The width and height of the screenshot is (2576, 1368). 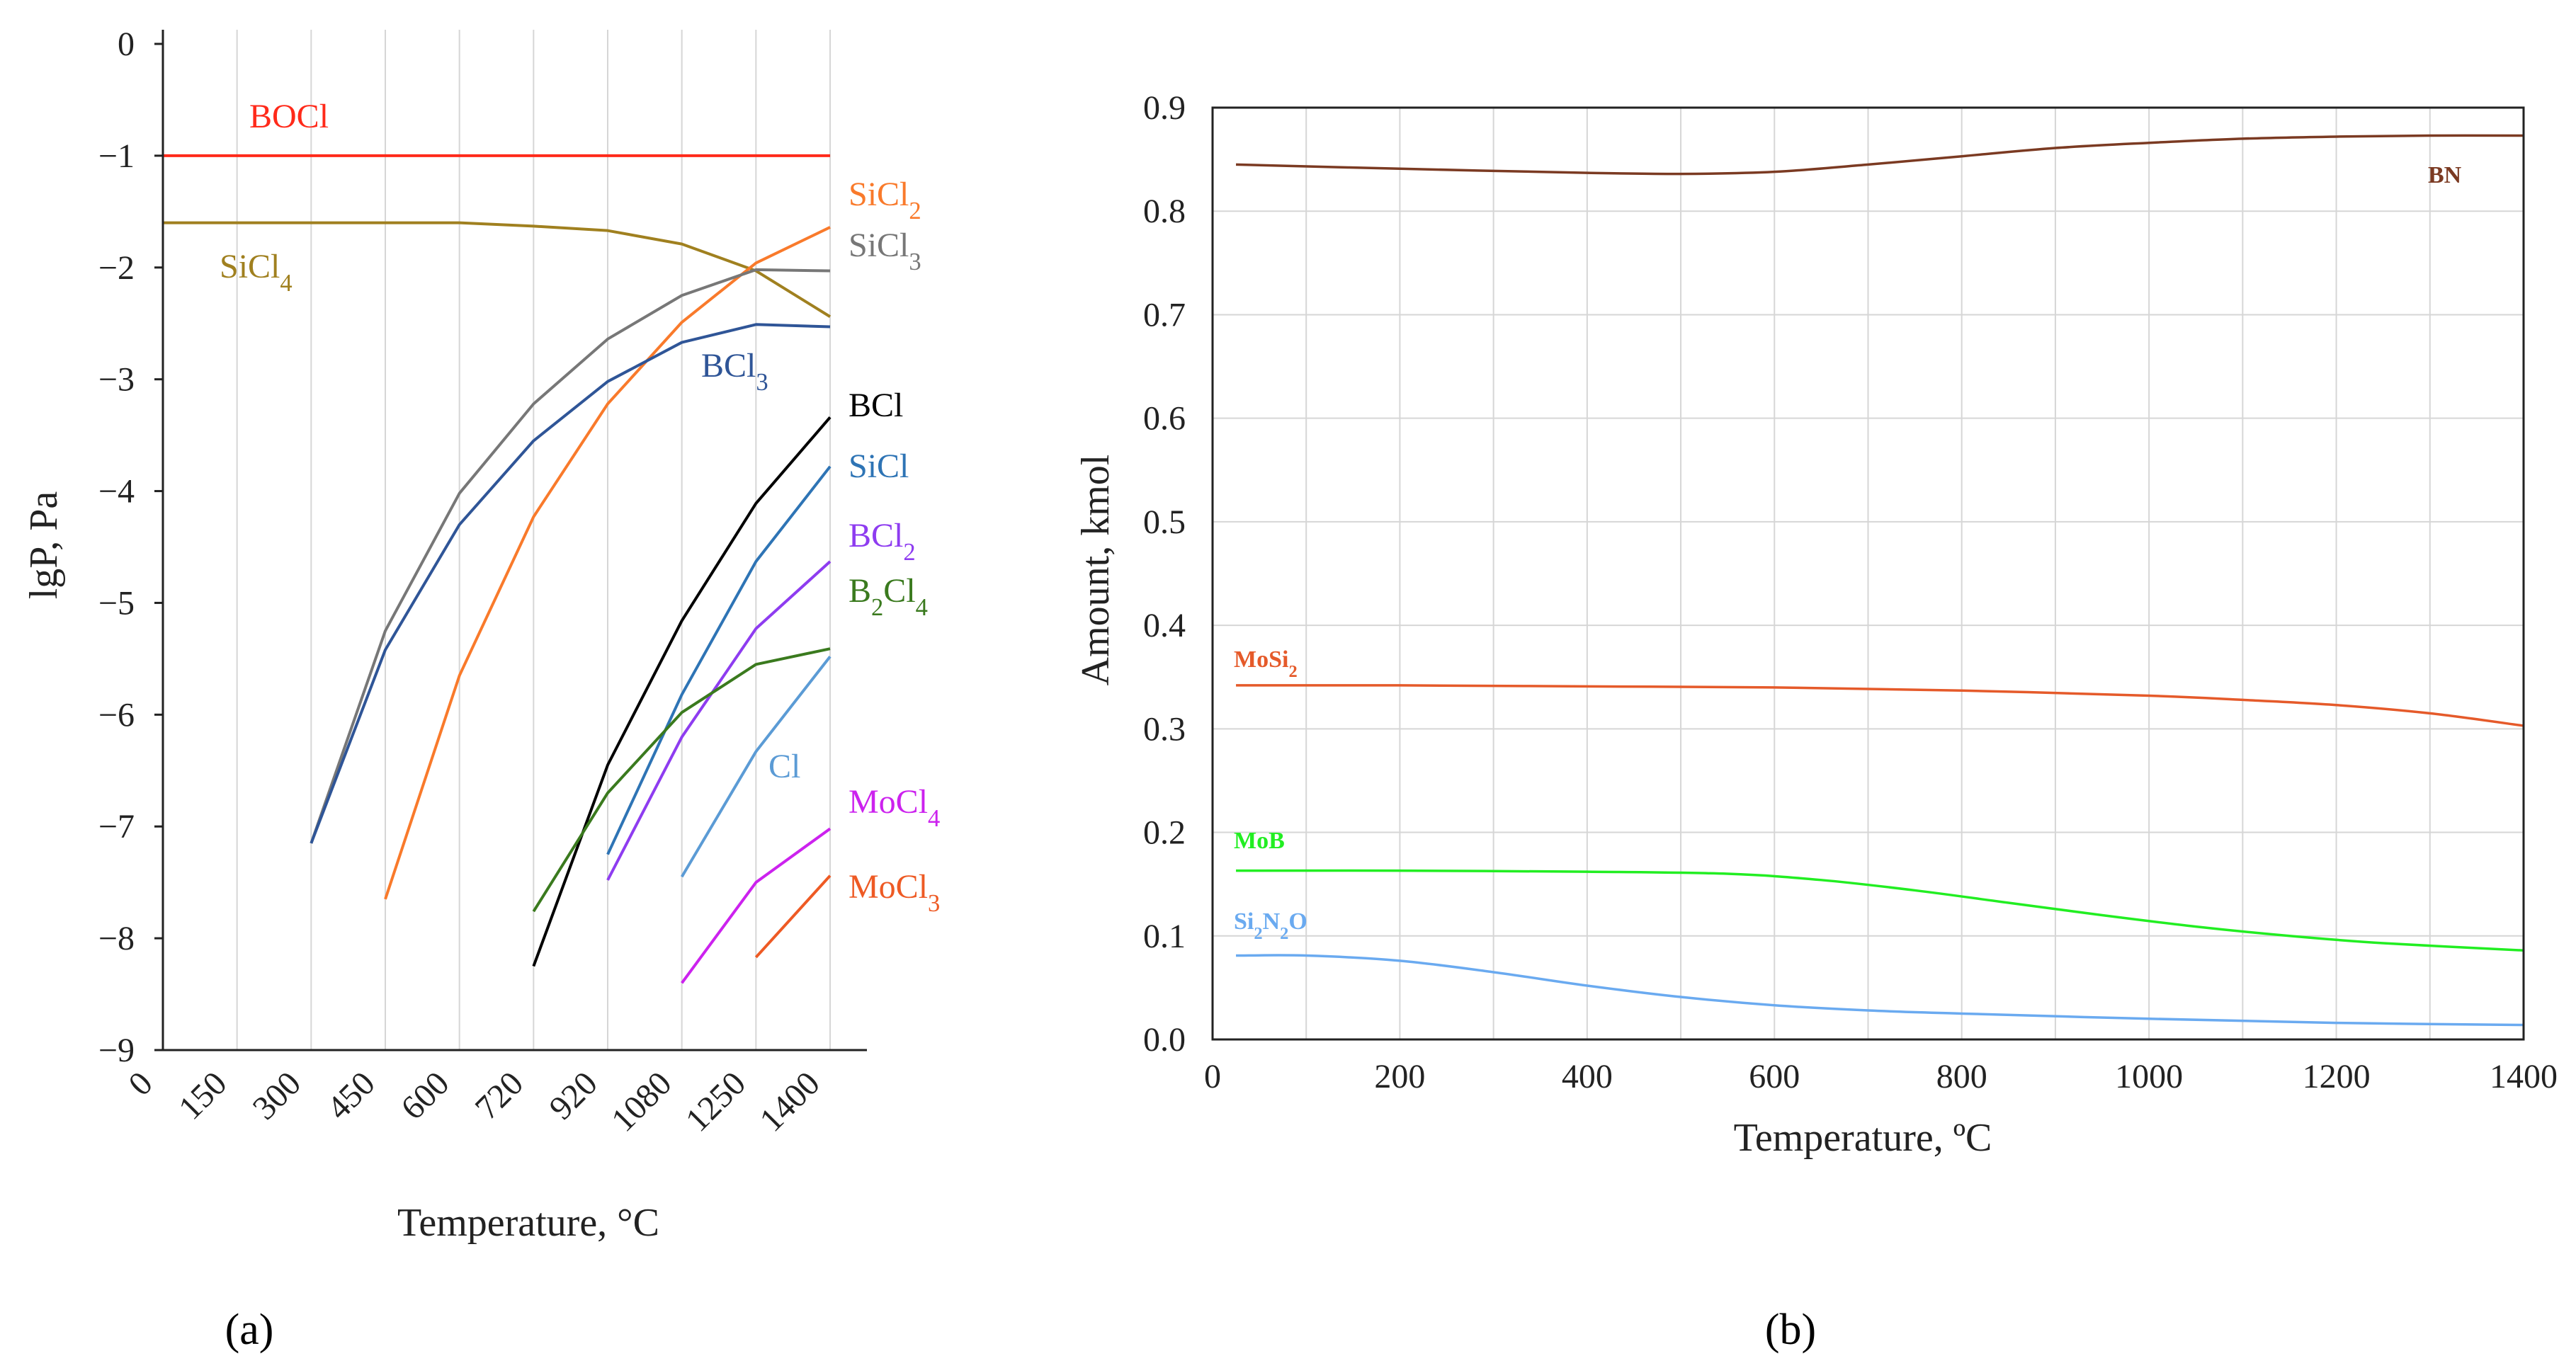 I want to click on y-tick-label: −1, so click(x=116, y=156).